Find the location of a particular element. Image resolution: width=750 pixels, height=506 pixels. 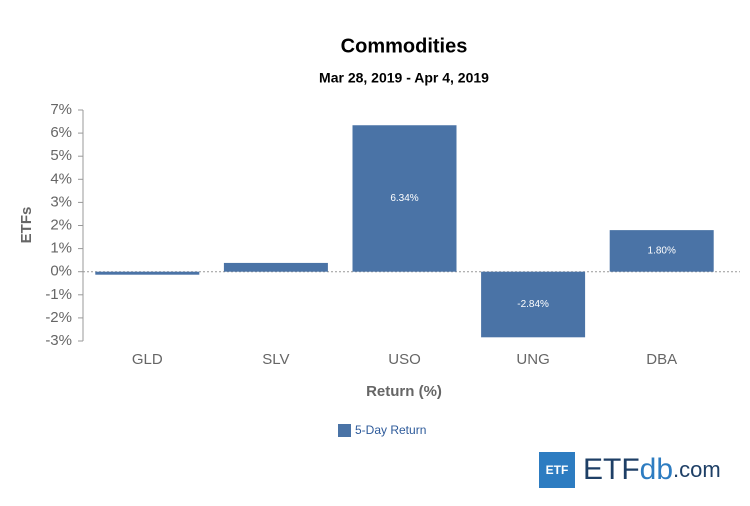

data-label: 6.34% is located at coordinates (404, 198).